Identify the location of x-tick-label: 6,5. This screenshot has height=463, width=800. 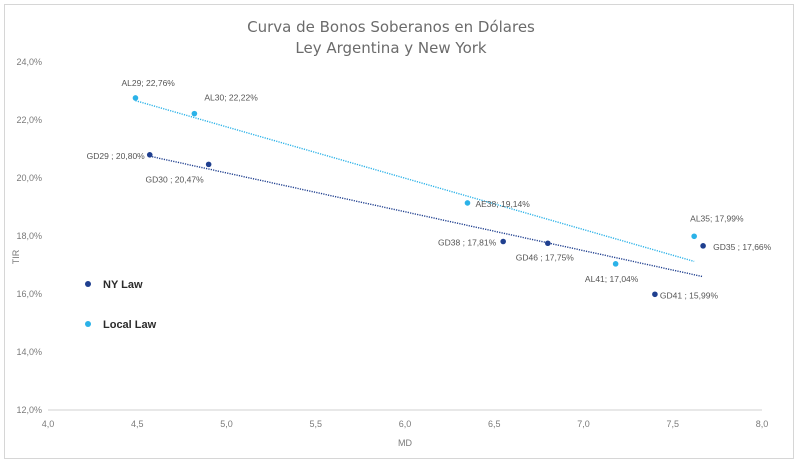
(494, 424).